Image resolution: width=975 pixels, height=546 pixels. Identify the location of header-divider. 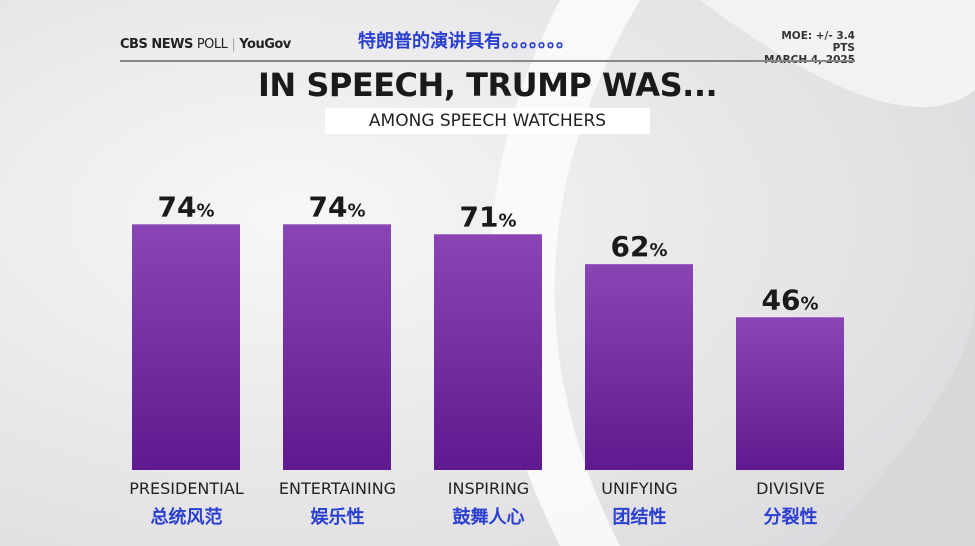
(487, 61).